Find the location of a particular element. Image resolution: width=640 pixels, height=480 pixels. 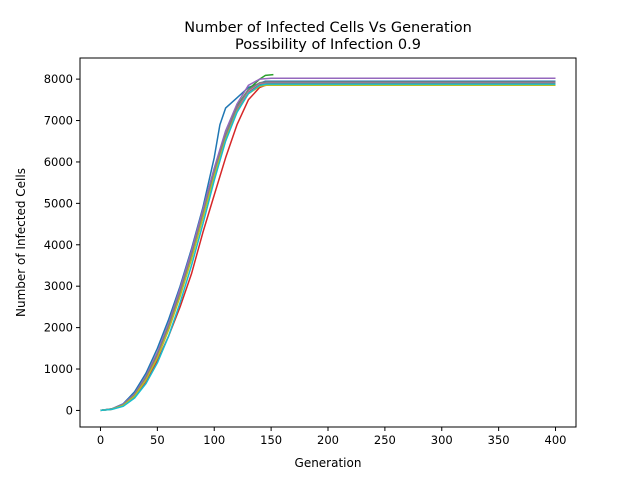

y-tick-label: 1000 is located at coordinates (58, 369).